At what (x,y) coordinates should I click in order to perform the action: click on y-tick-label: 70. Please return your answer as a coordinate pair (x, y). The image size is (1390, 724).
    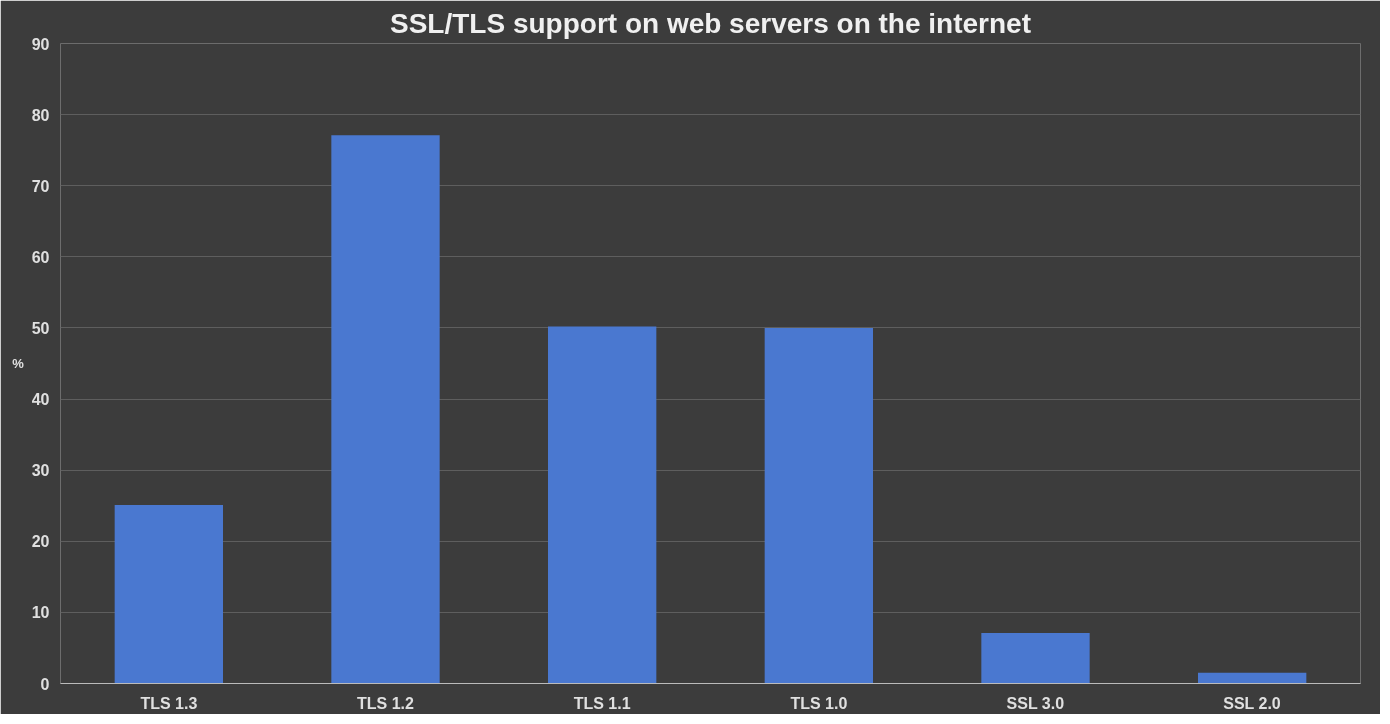
    Looking at the image, I should click on (40, 186).